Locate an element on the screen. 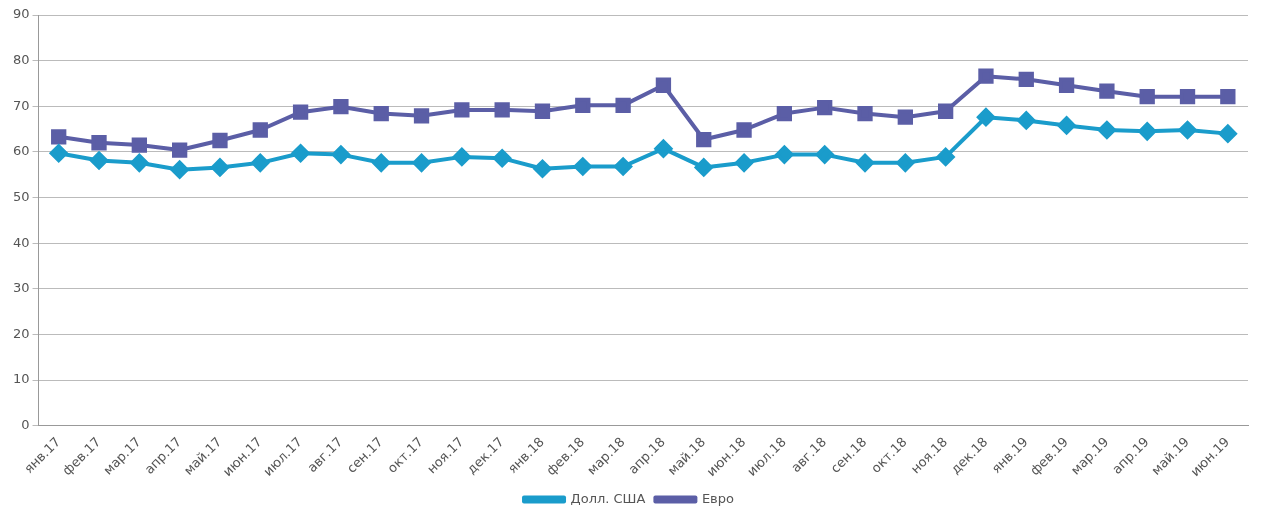 The width and height of the screenshot is (1268, 521). y-tick-label: 40 is located at coordinates (21, 242).